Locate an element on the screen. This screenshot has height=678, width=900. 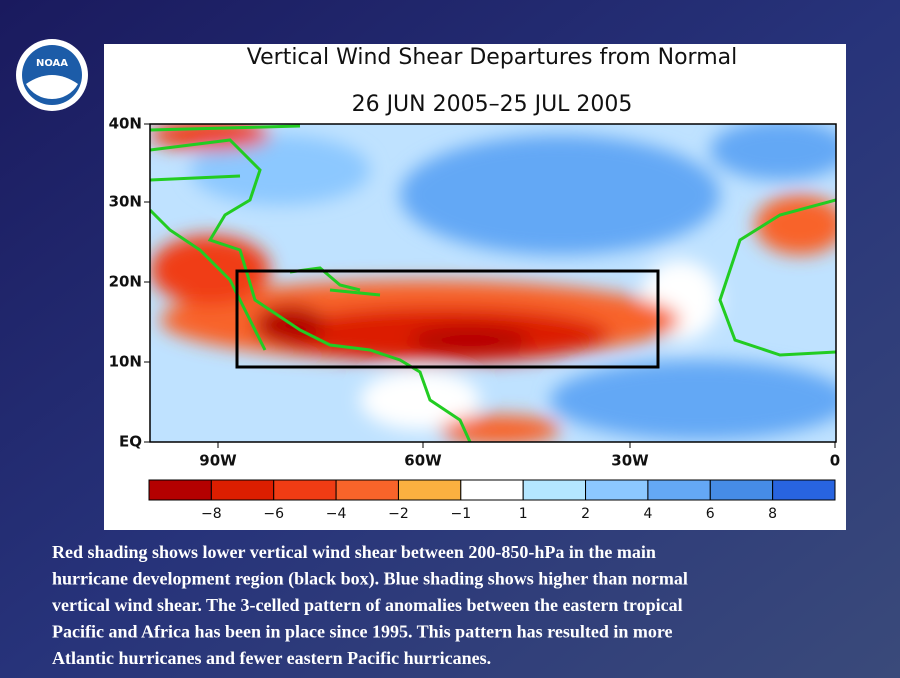
colorbar-label: −4 is located at coordinates (336, 514).